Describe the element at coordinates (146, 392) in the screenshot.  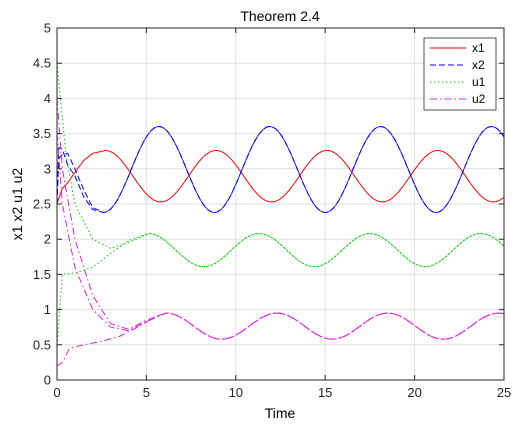
I see `x-tick-label: 5` at that location.